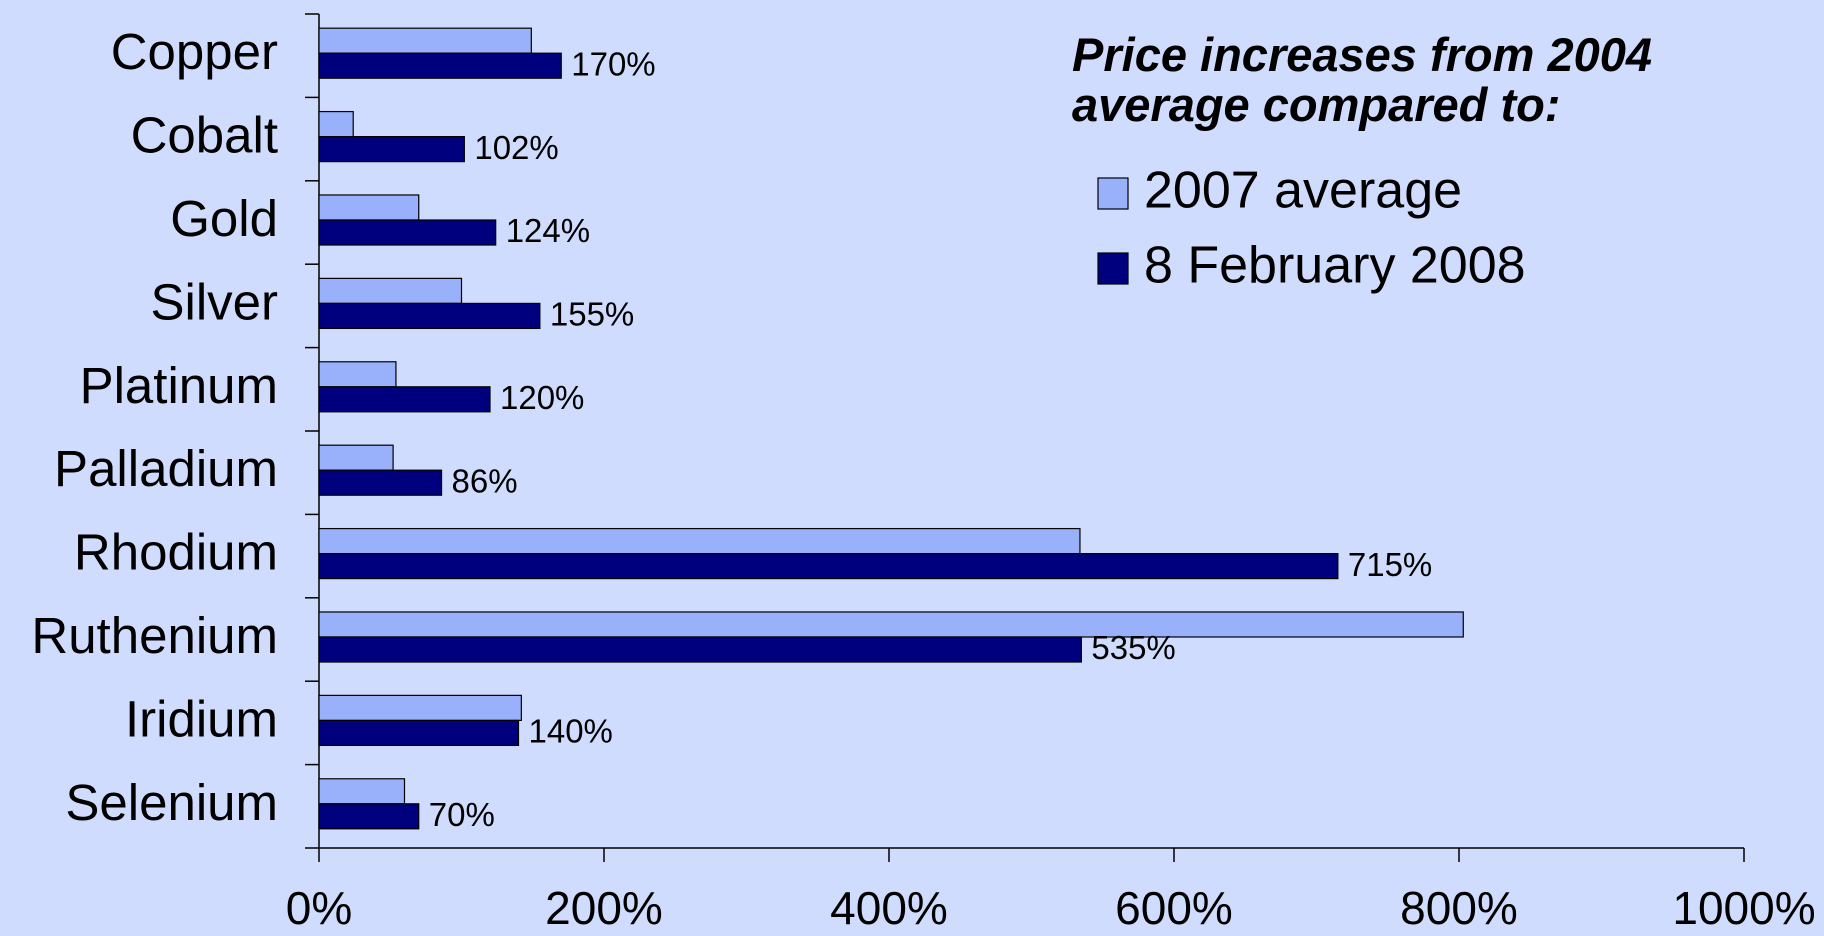  Describe the element at coordinates (604, 908) in the screenshot. I see `x-tick-label: 200%` at that location.